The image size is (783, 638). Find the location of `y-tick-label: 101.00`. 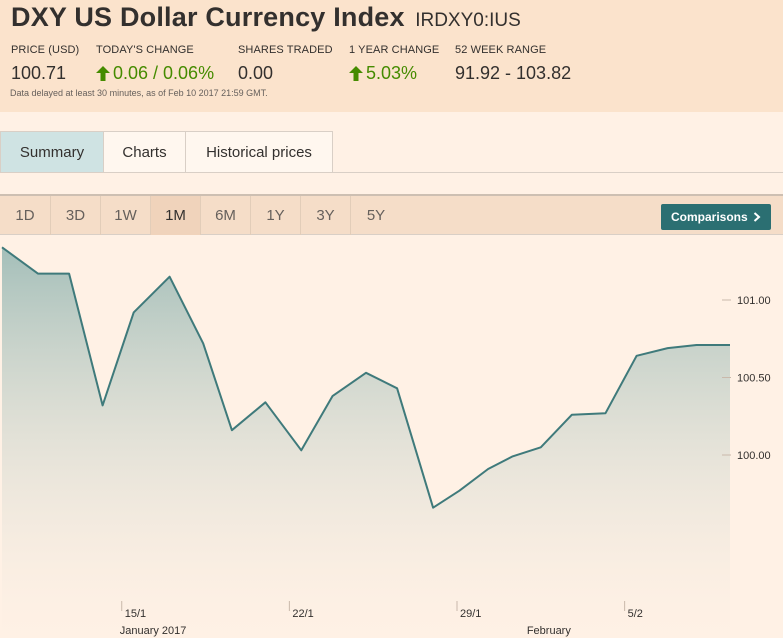

y-tick-label: 101.00 is located at coordinates (754, 301).